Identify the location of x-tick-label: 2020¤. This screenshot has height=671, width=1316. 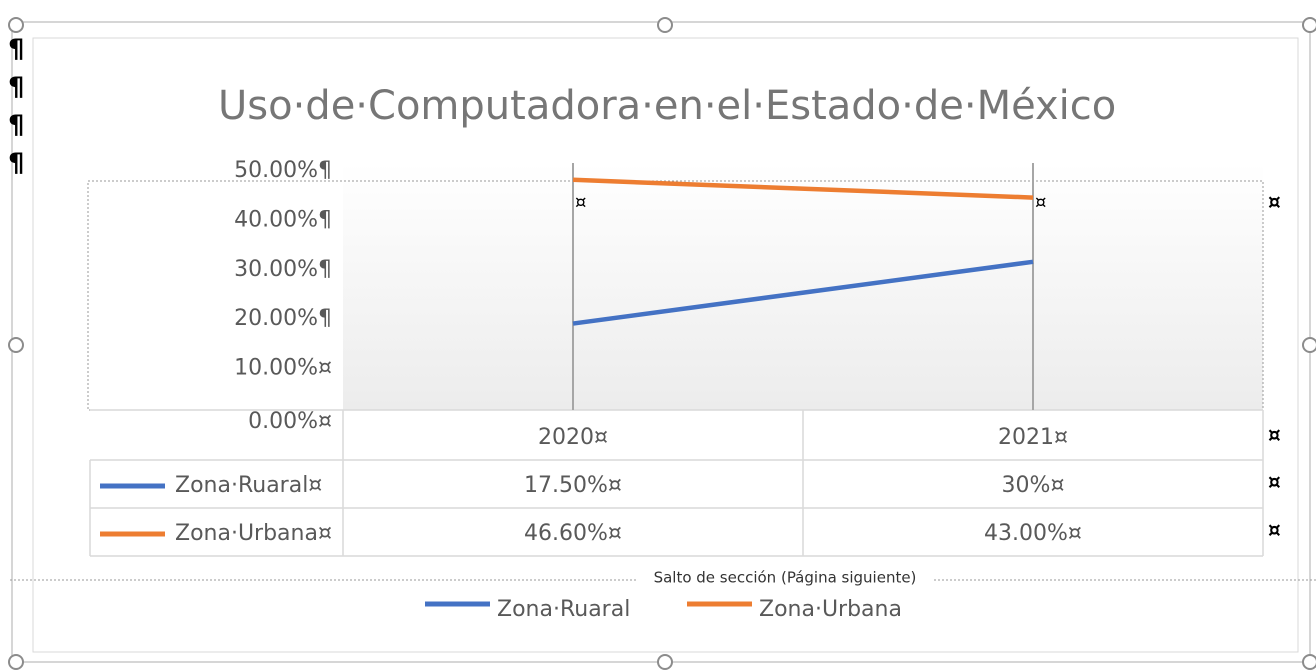
(573, 437).